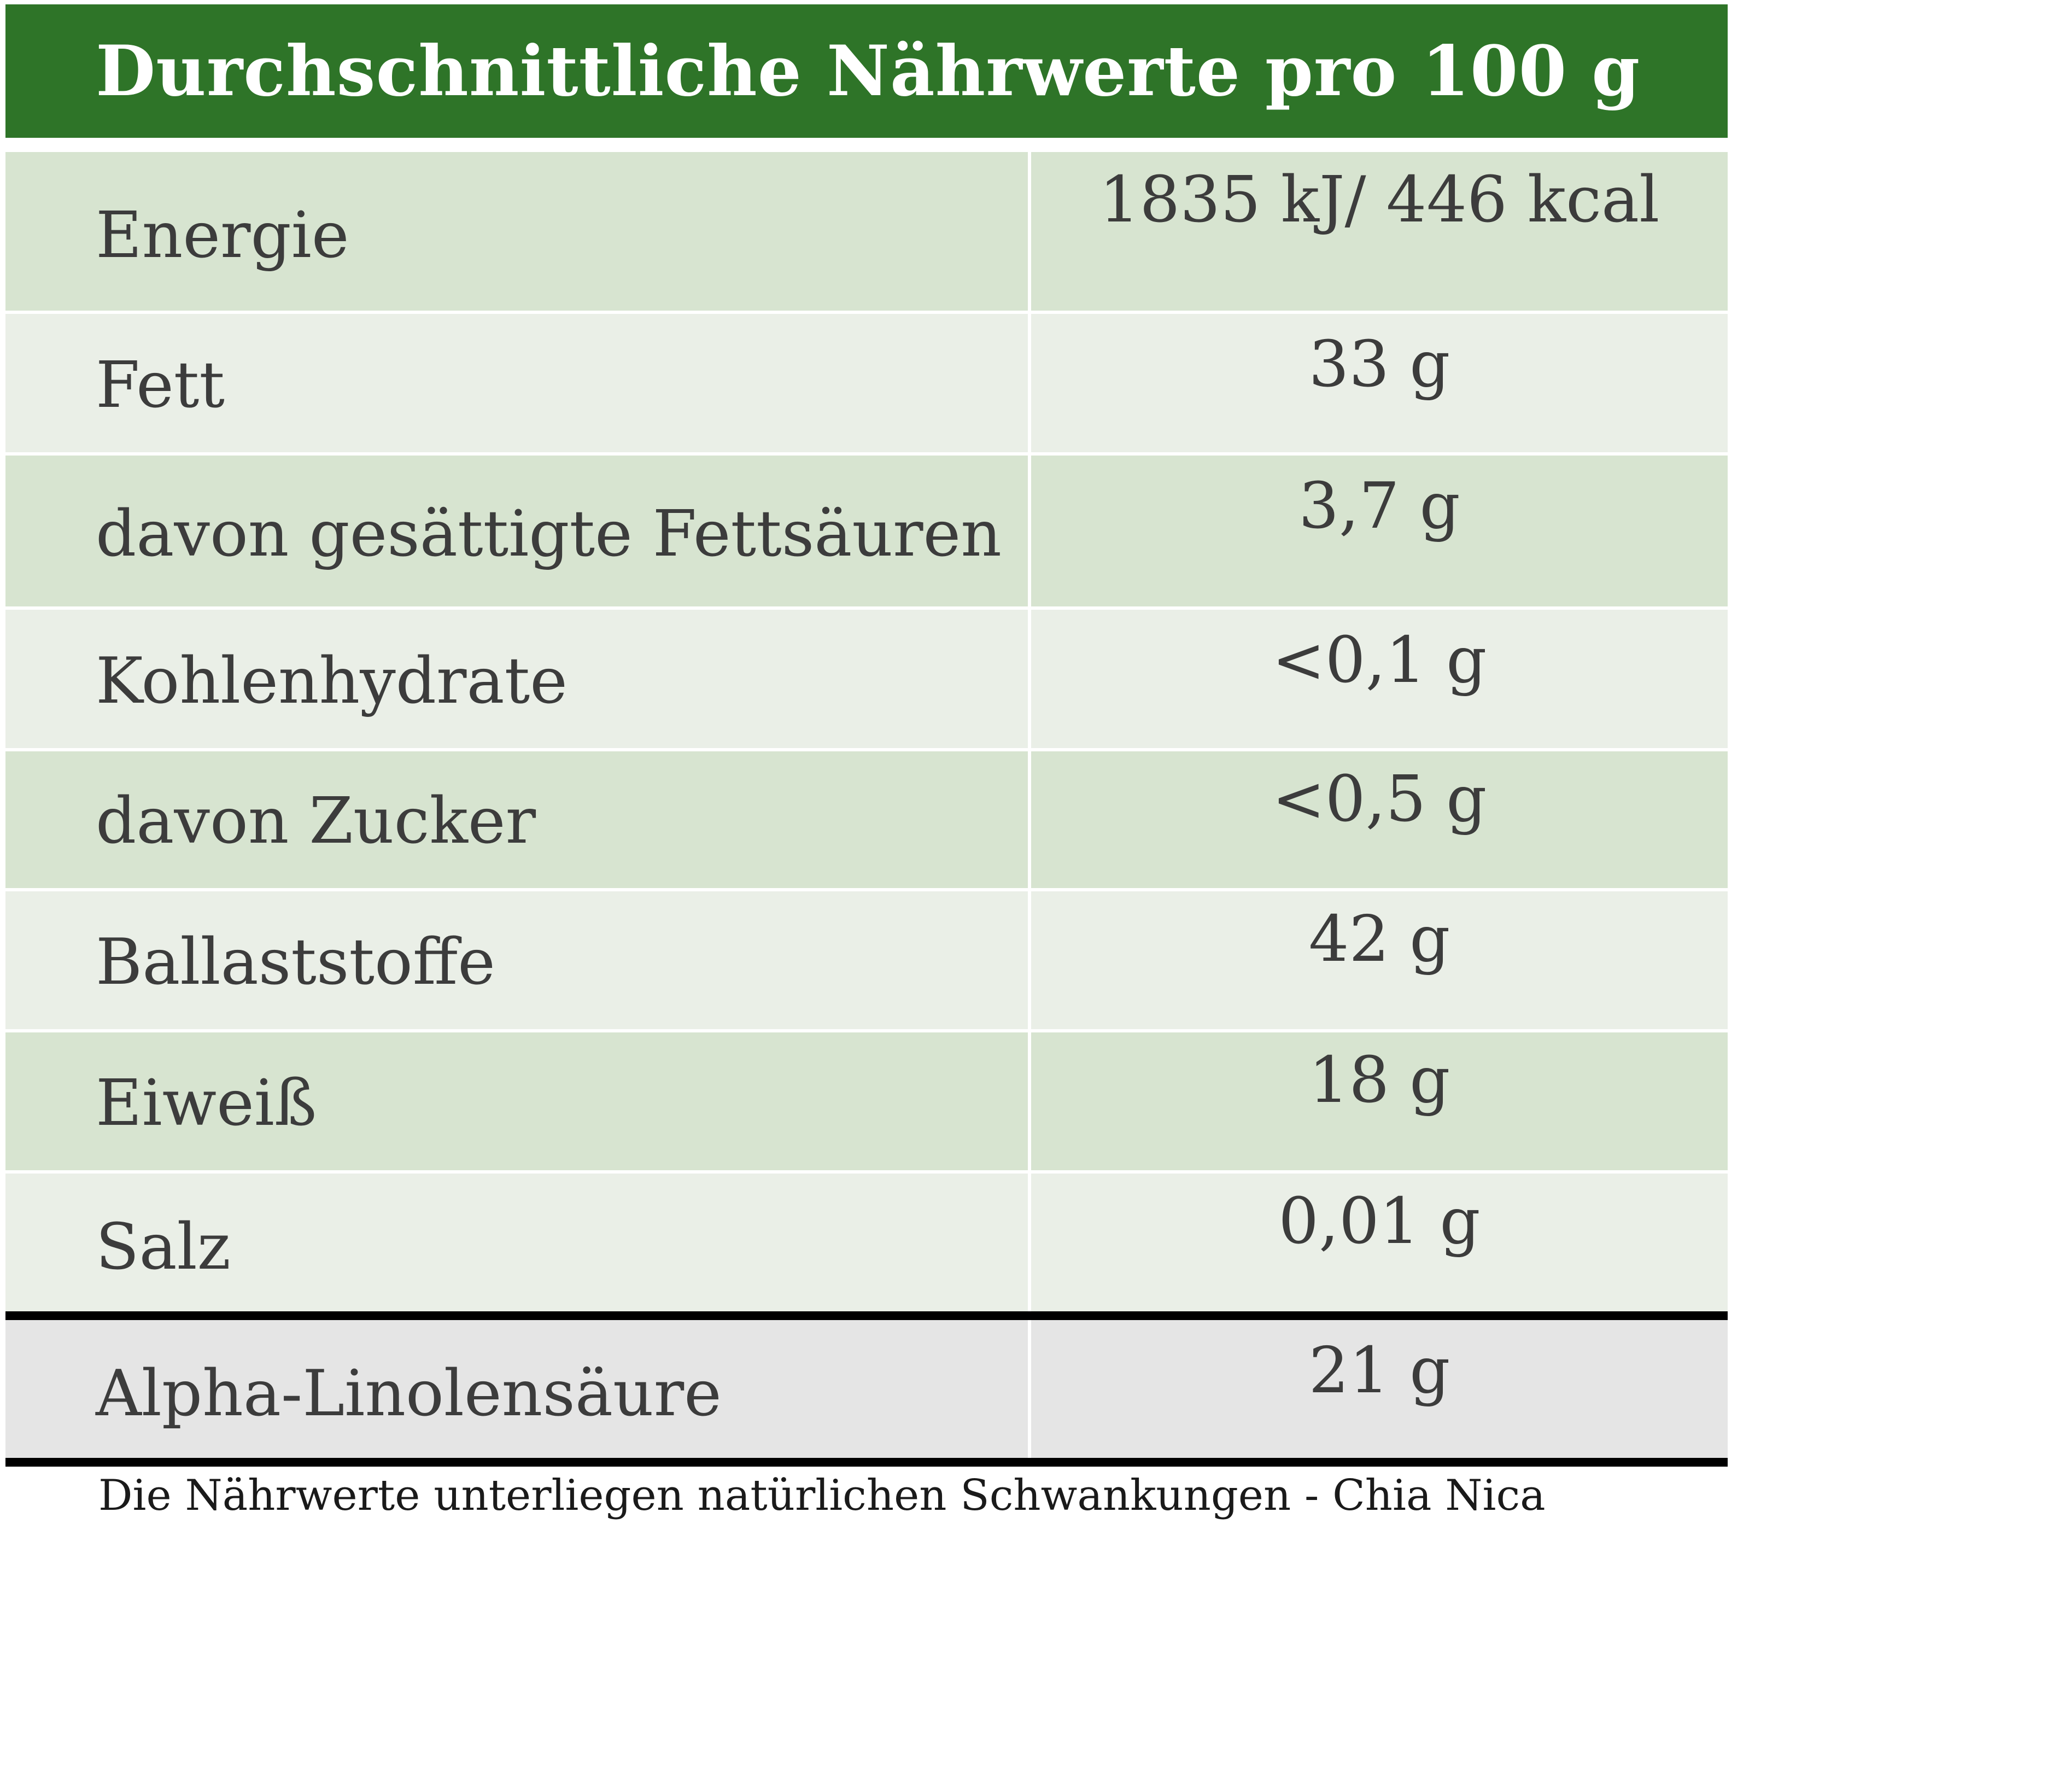 The width and height of the screenshot is (2065, 1792). I want to click on row-label: Energie, so click(518, 231).